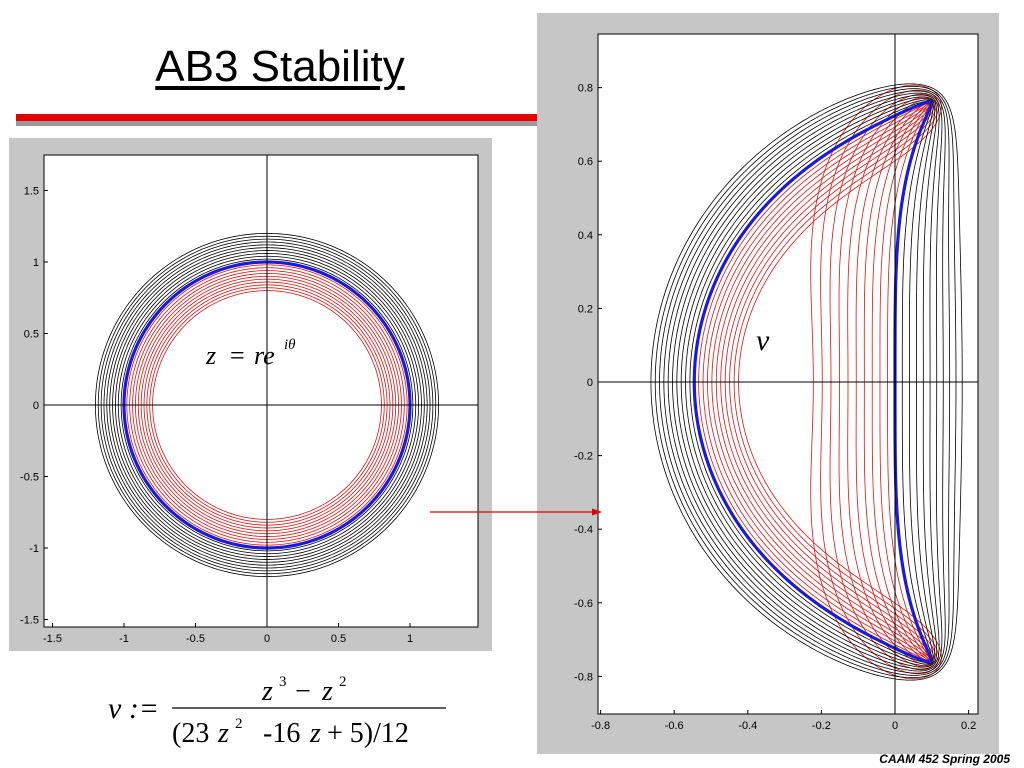  Describe the element at coordinates (52, 639) in the screenshot. I see `z-plane-xtick-label: -1.5` at that location.